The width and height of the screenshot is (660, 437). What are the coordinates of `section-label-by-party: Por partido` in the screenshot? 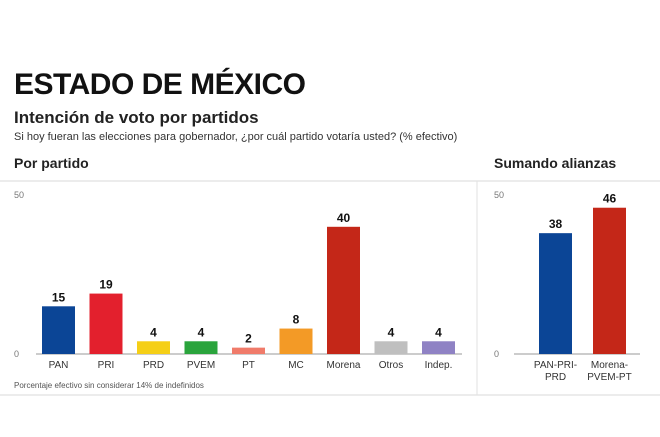 It's located at (51, 163).